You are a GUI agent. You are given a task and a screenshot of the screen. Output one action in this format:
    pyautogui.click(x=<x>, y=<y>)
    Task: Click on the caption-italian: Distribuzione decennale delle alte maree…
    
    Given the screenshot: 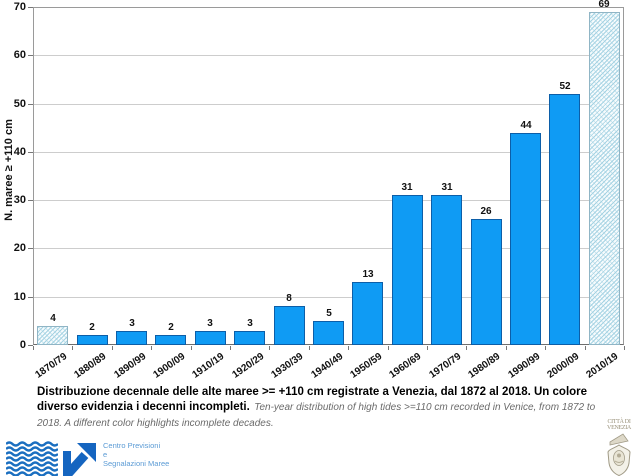 What is the action you would take?
    pyautogui.click(x=312, y=399)
    